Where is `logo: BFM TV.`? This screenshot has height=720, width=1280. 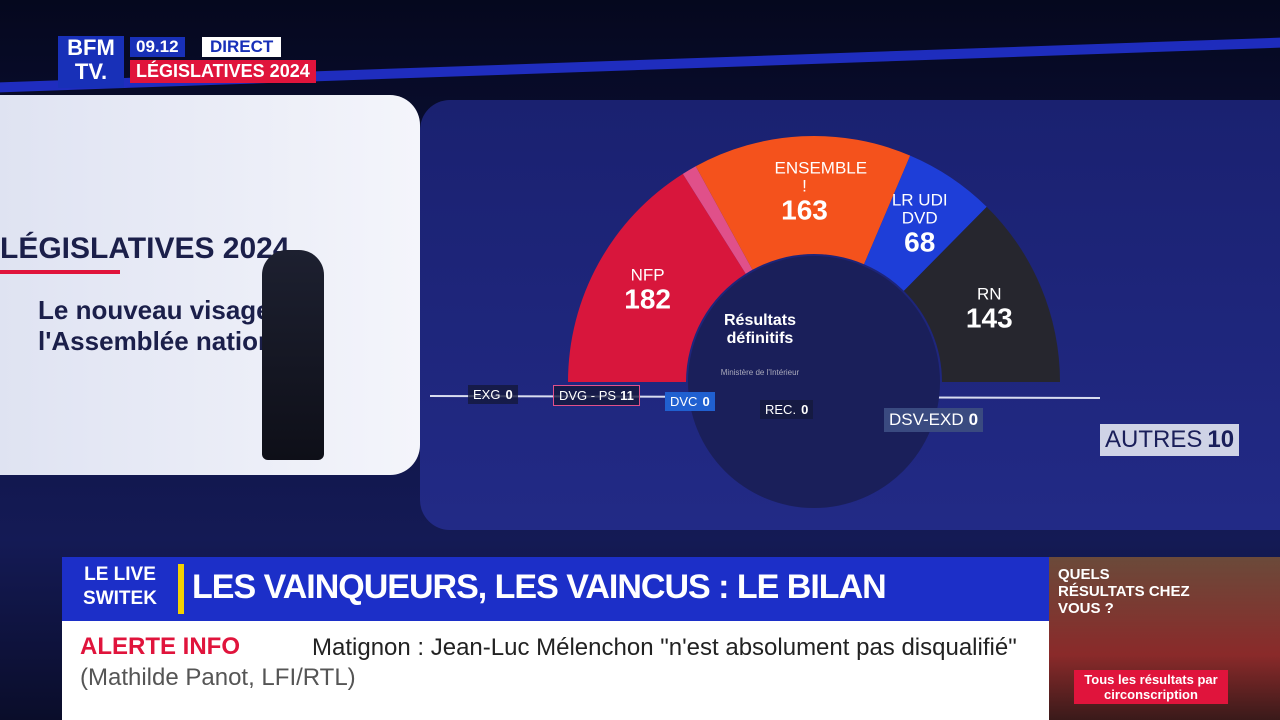
logo: BFM TV. is located at coordinates (91, 62).